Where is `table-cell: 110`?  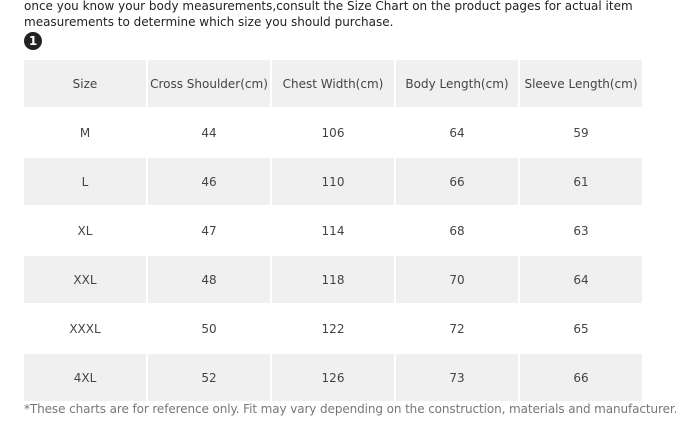
table-cell: 110 is located at coordinates (333, 181).